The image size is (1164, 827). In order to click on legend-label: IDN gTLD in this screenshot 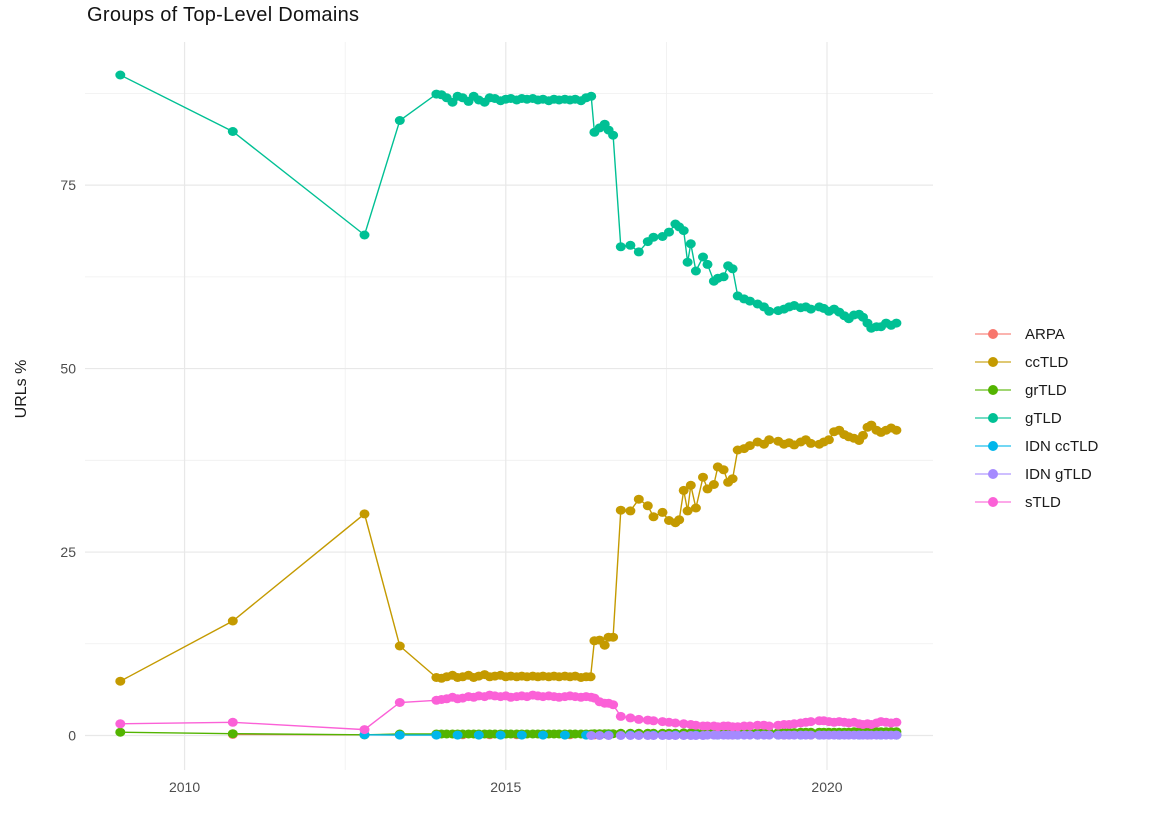, I will do `click(1058, 474)`.